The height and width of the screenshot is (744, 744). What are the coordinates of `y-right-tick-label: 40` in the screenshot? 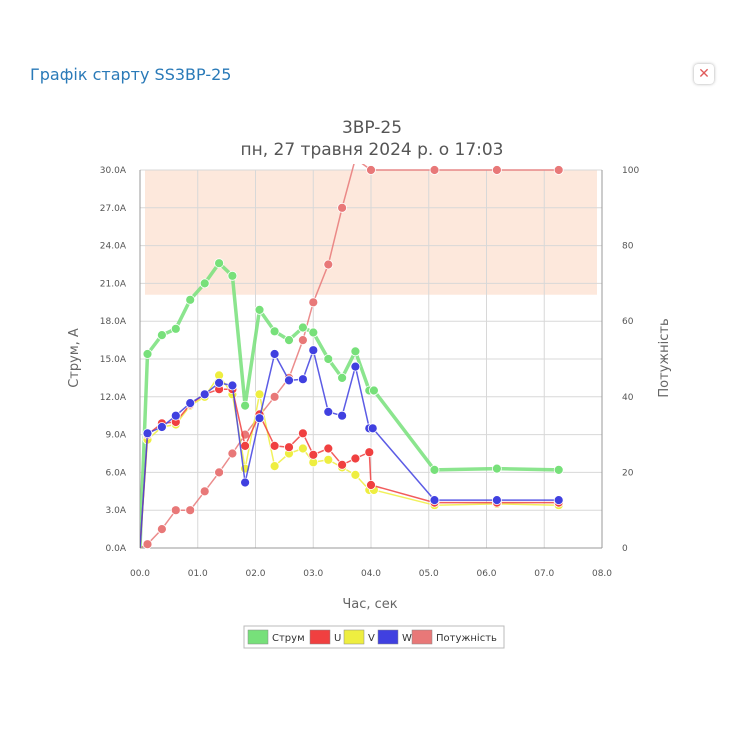 It's located at (628, 398).